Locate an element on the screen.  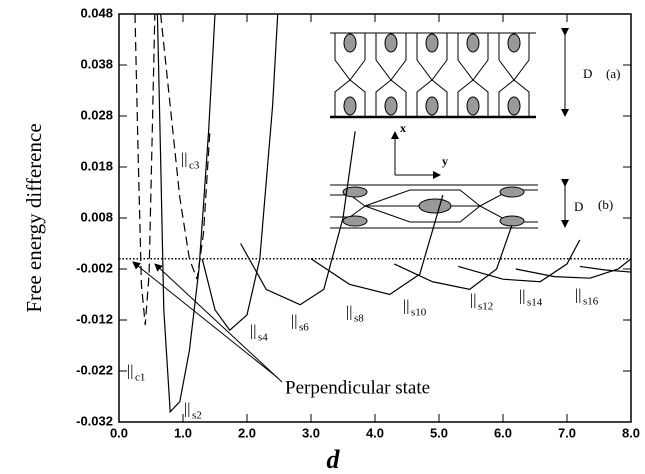
inset-label: x is located at coordinates (403, 128).